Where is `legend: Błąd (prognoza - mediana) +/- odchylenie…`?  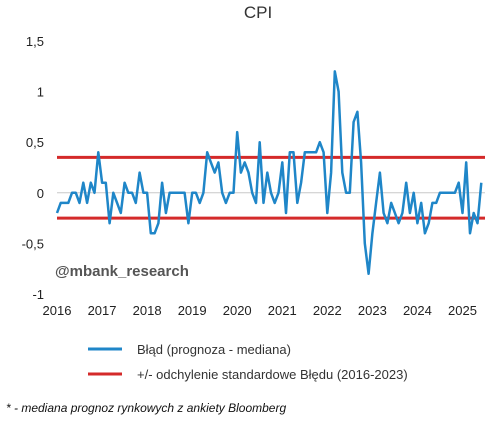 legend: Błąd (prognoza - mediana) +/- odchylenie… is located at coordinates (248, 362).